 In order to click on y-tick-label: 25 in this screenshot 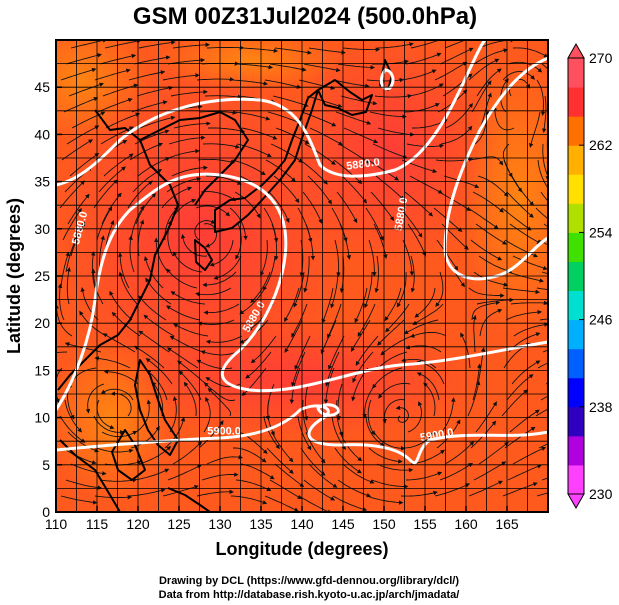, I will do `click(42, 276)`.